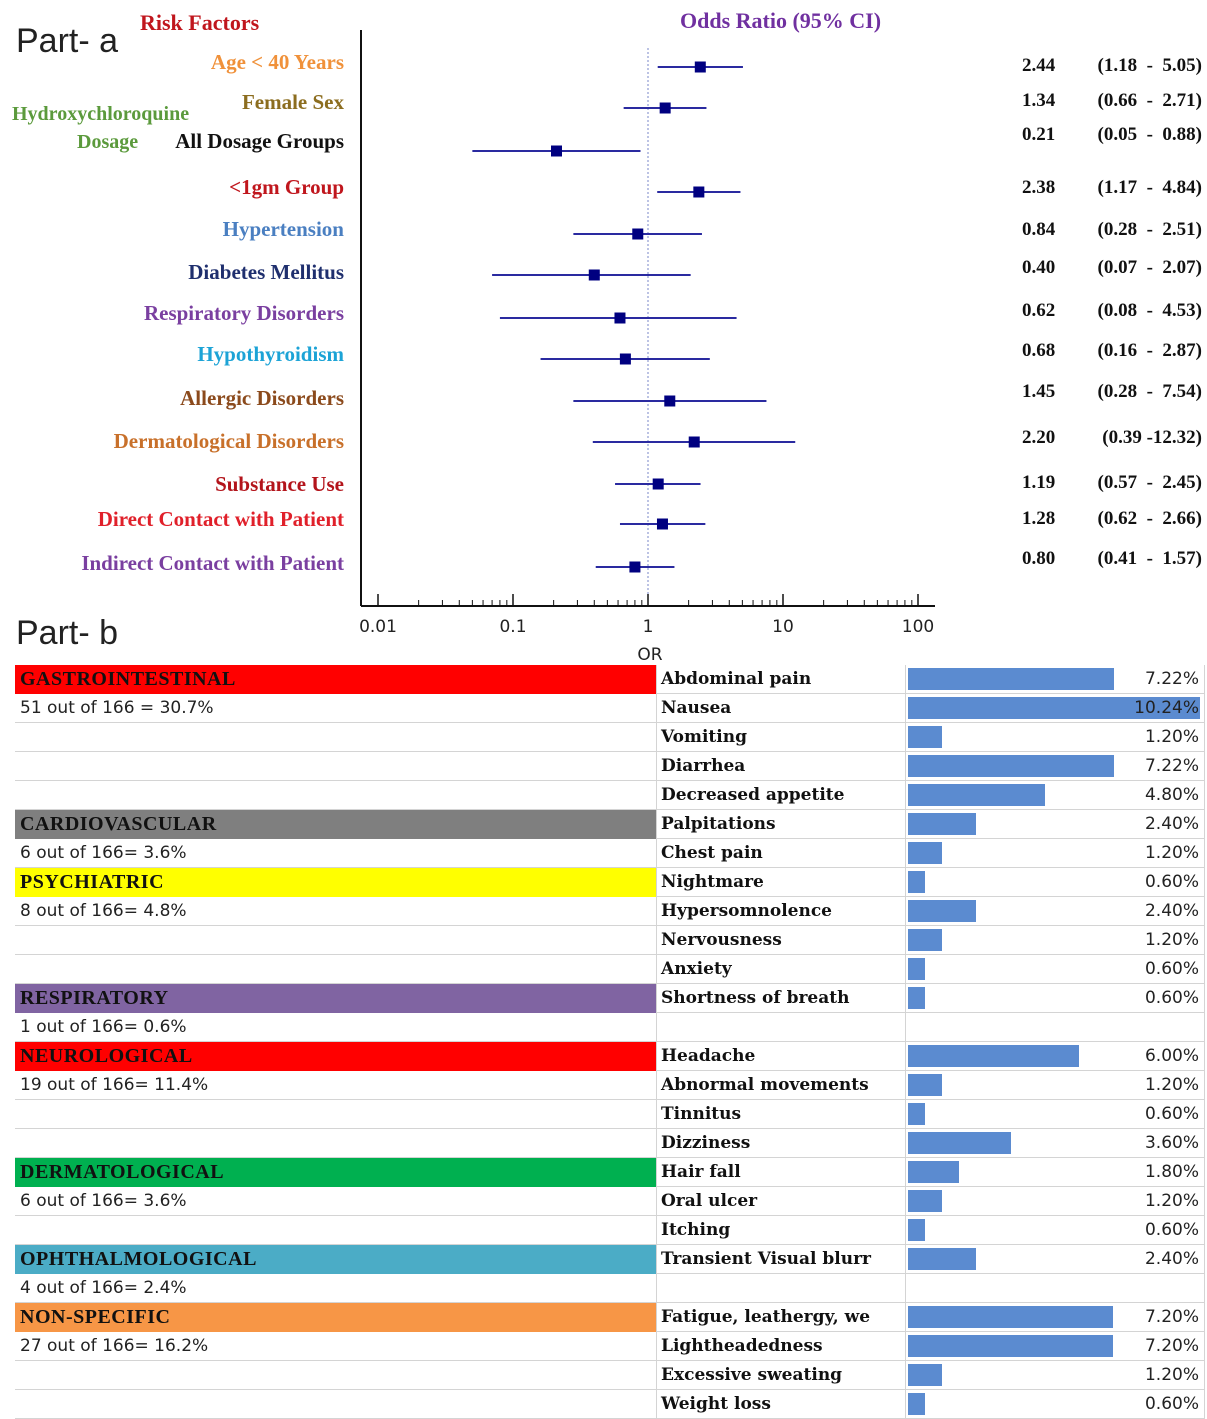 The image size is (1207, 1419). What do you see at coordinates (103, 853) in the screenshot?
I see `category-summary: 6 out of 166= 3.6%` at bounding box center [103, 853].